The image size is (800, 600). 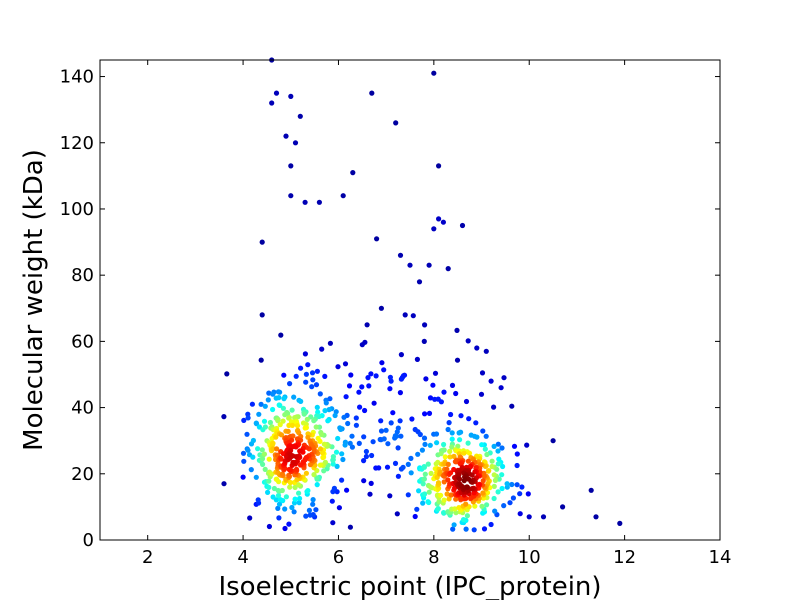 I want to click on x-tick-label: 14, so click(x=720, y=557).